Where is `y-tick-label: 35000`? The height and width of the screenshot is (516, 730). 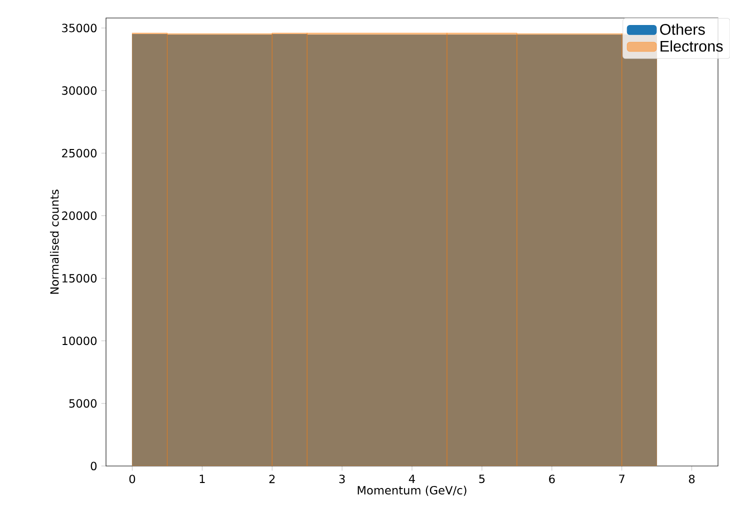 y-tick-label: 35000 is located at coordinates (79, 28).